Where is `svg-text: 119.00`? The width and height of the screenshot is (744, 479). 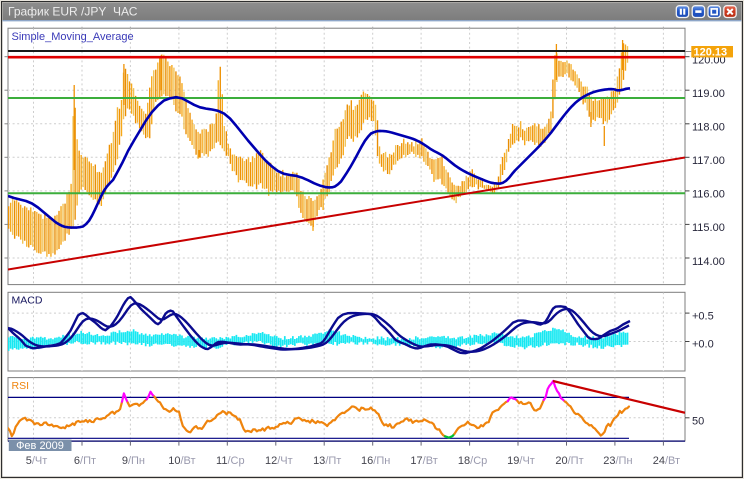
svg-text: 119.00 is located at coordinates (708, 94).